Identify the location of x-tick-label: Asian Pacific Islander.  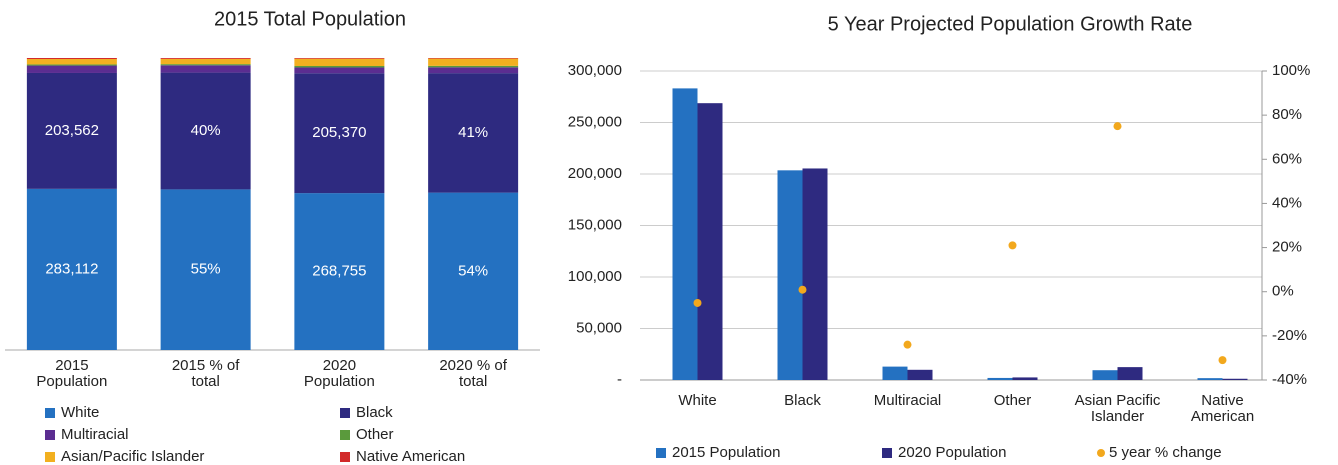
(1117, 408).